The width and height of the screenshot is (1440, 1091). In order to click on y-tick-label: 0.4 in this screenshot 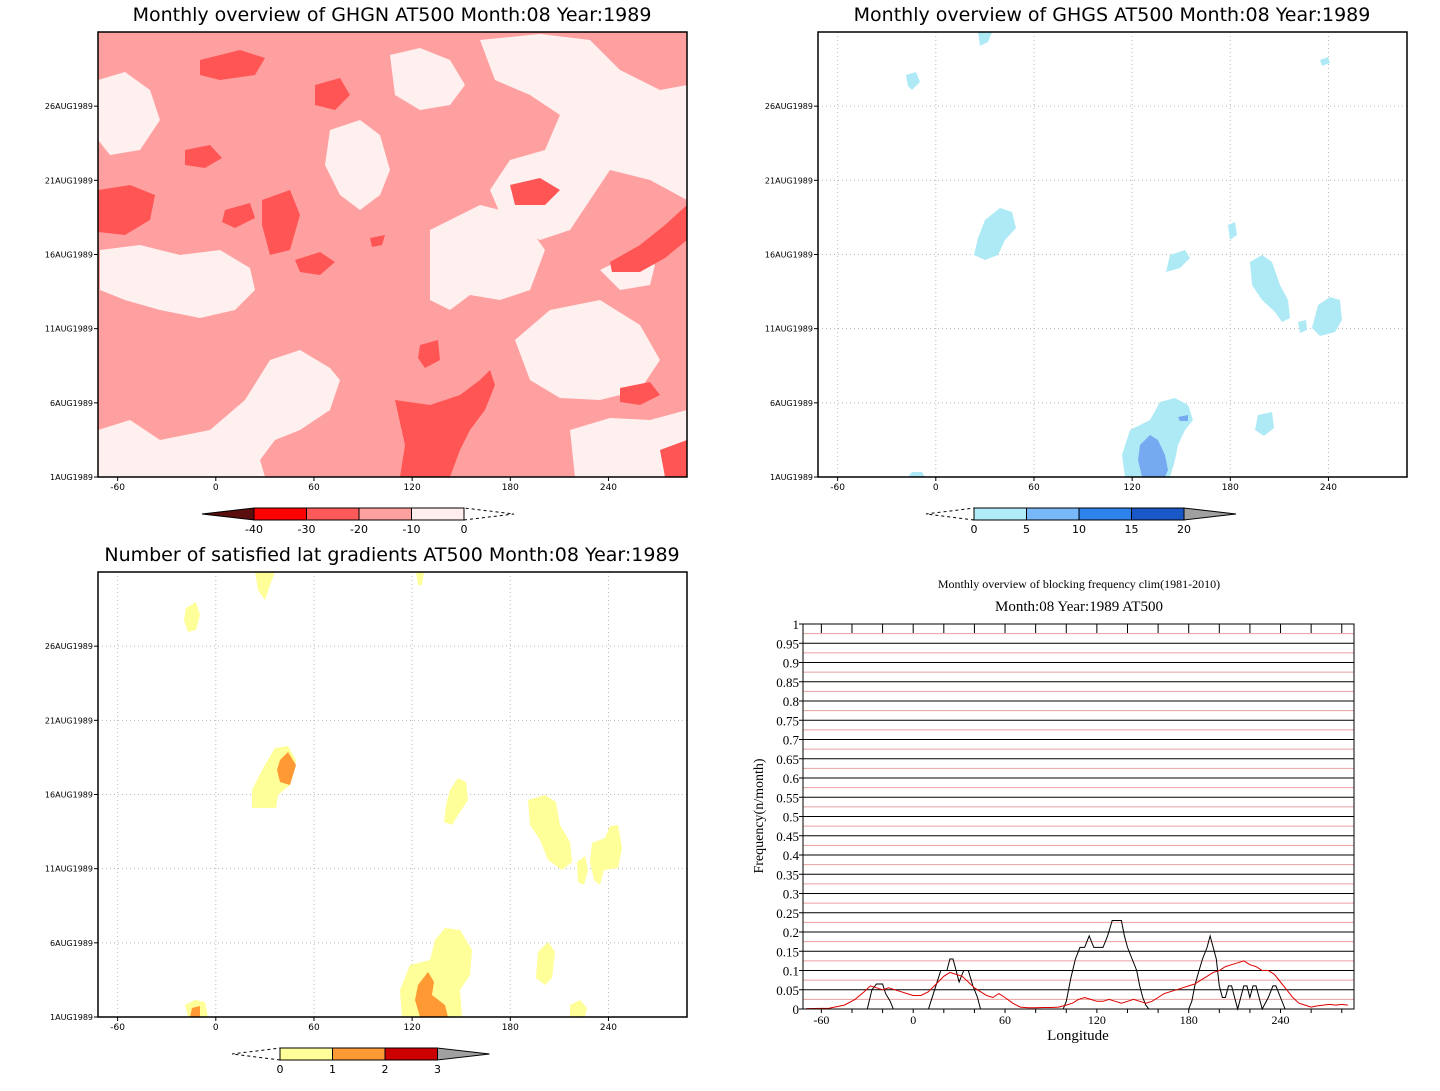, I will do `click(791, 855)`.